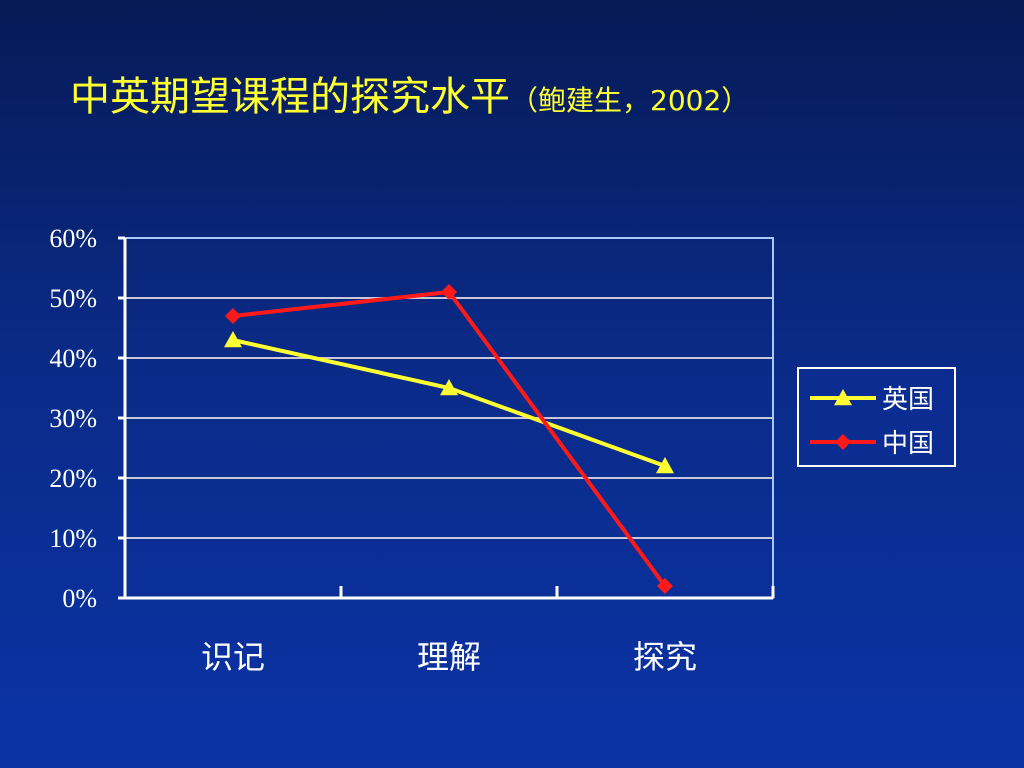 The width and height of the screenshot is (1024, 768). I want to click on y-tick-label: 30%, so click(73, 418).